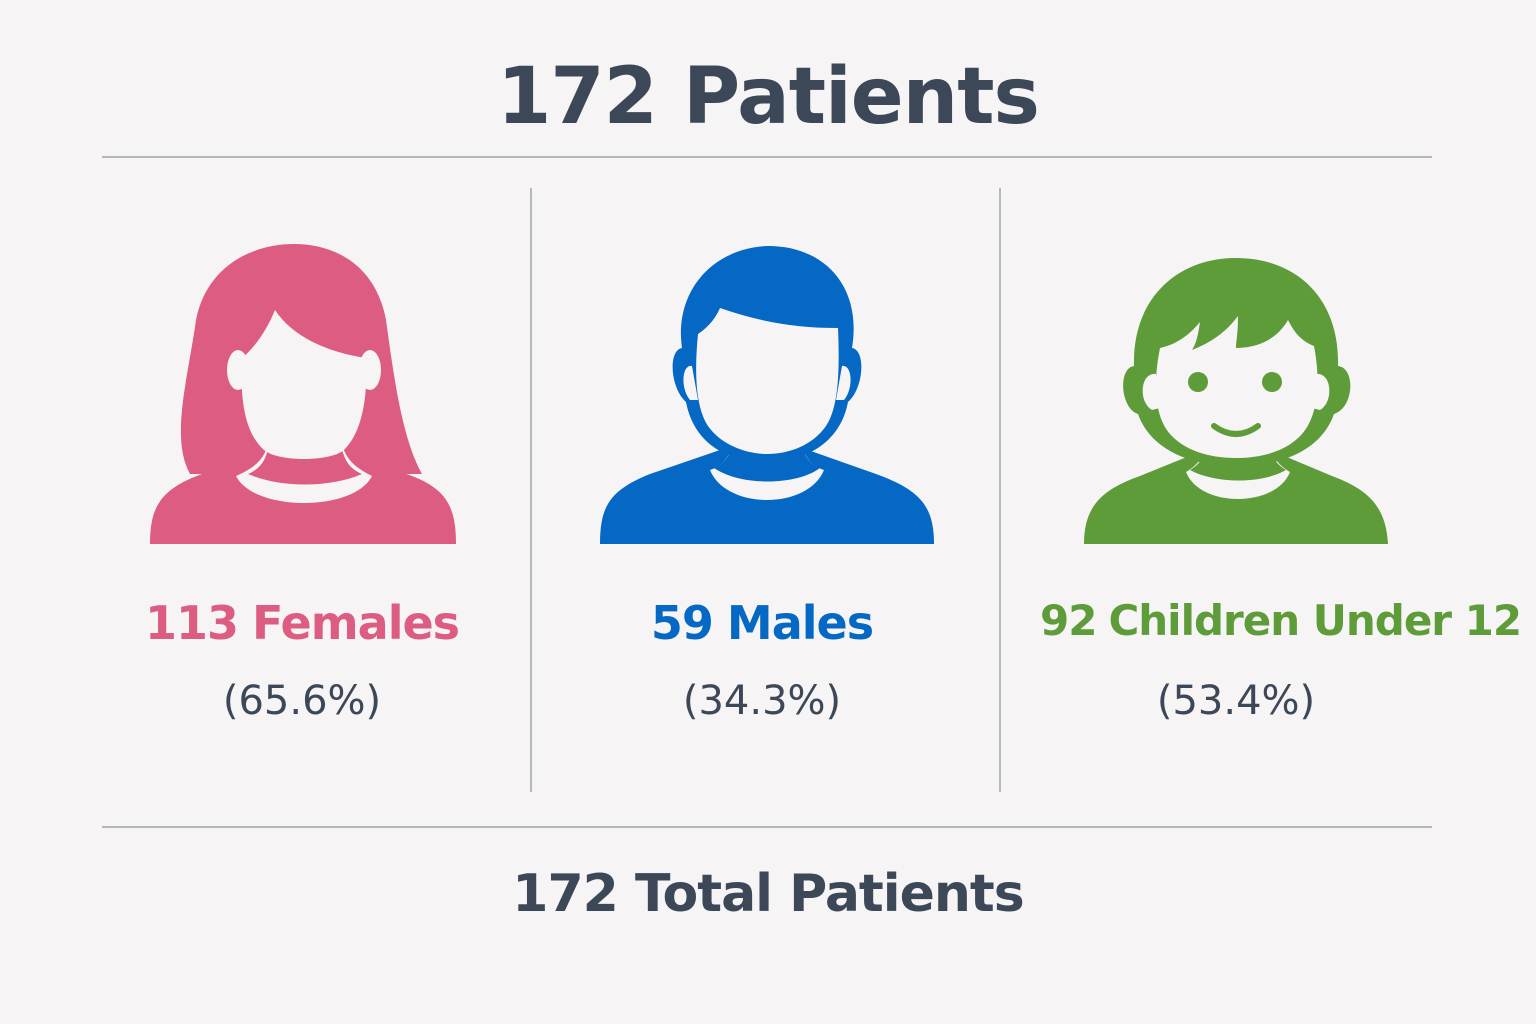 The width and height of the screenshot is (1536, 1024). What do you see at coordinates (1315, 620) in the screenshot?
I see `child-count-label: Children Under 12` at bounding box center [1315, 620].